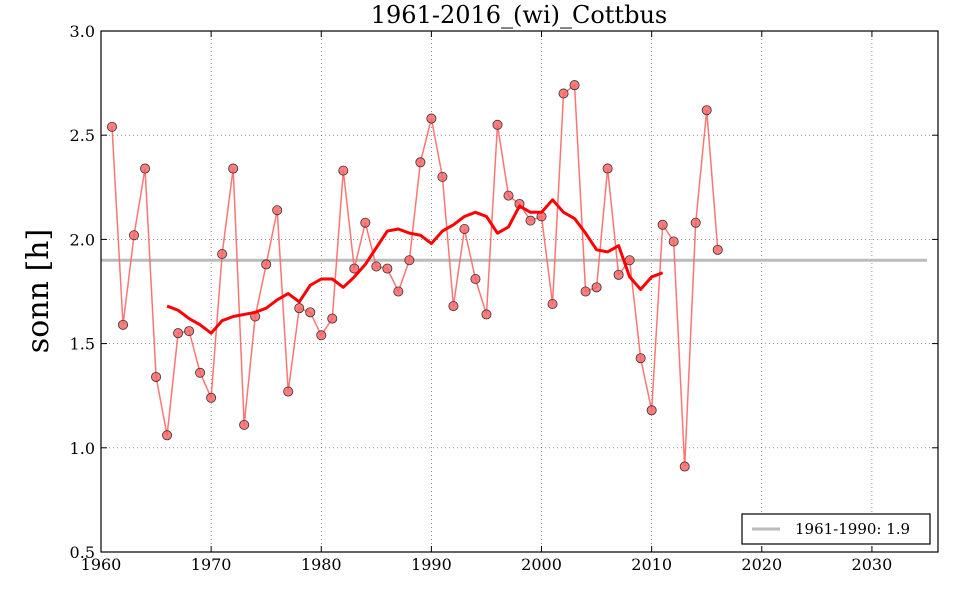 The width and height of the screenshot is (960, 600). What do you see at coordinates (872, 564) in the screenshot?
I see `x-tick-label: 2030` at bounding box center [872, 564].